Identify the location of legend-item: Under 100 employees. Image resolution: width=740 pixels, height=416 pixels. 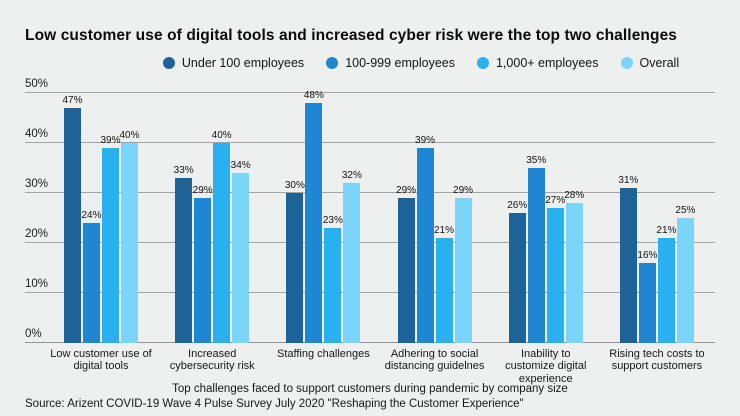
(233, 63).